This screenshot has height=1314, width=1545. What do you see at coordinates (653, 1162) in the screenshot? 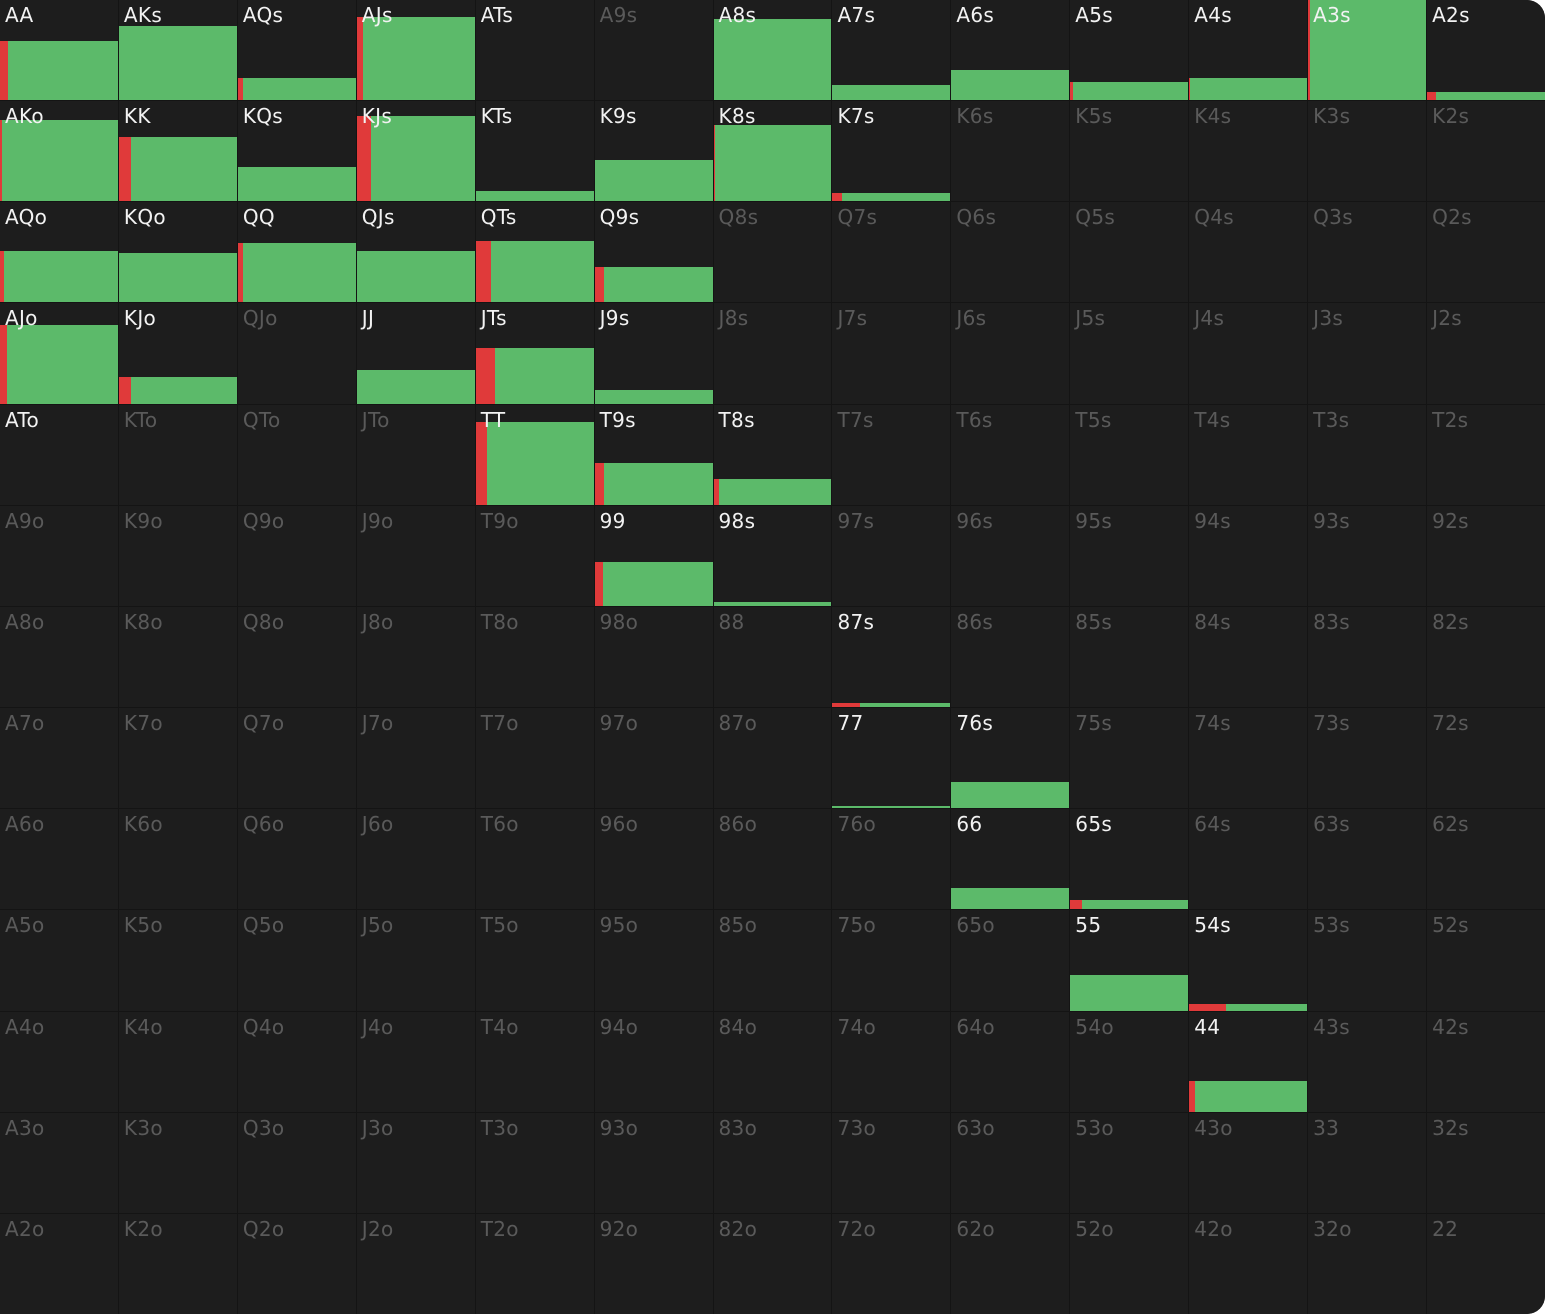
I see `hand-cell: 93o` at bounding box center [653, 1162].